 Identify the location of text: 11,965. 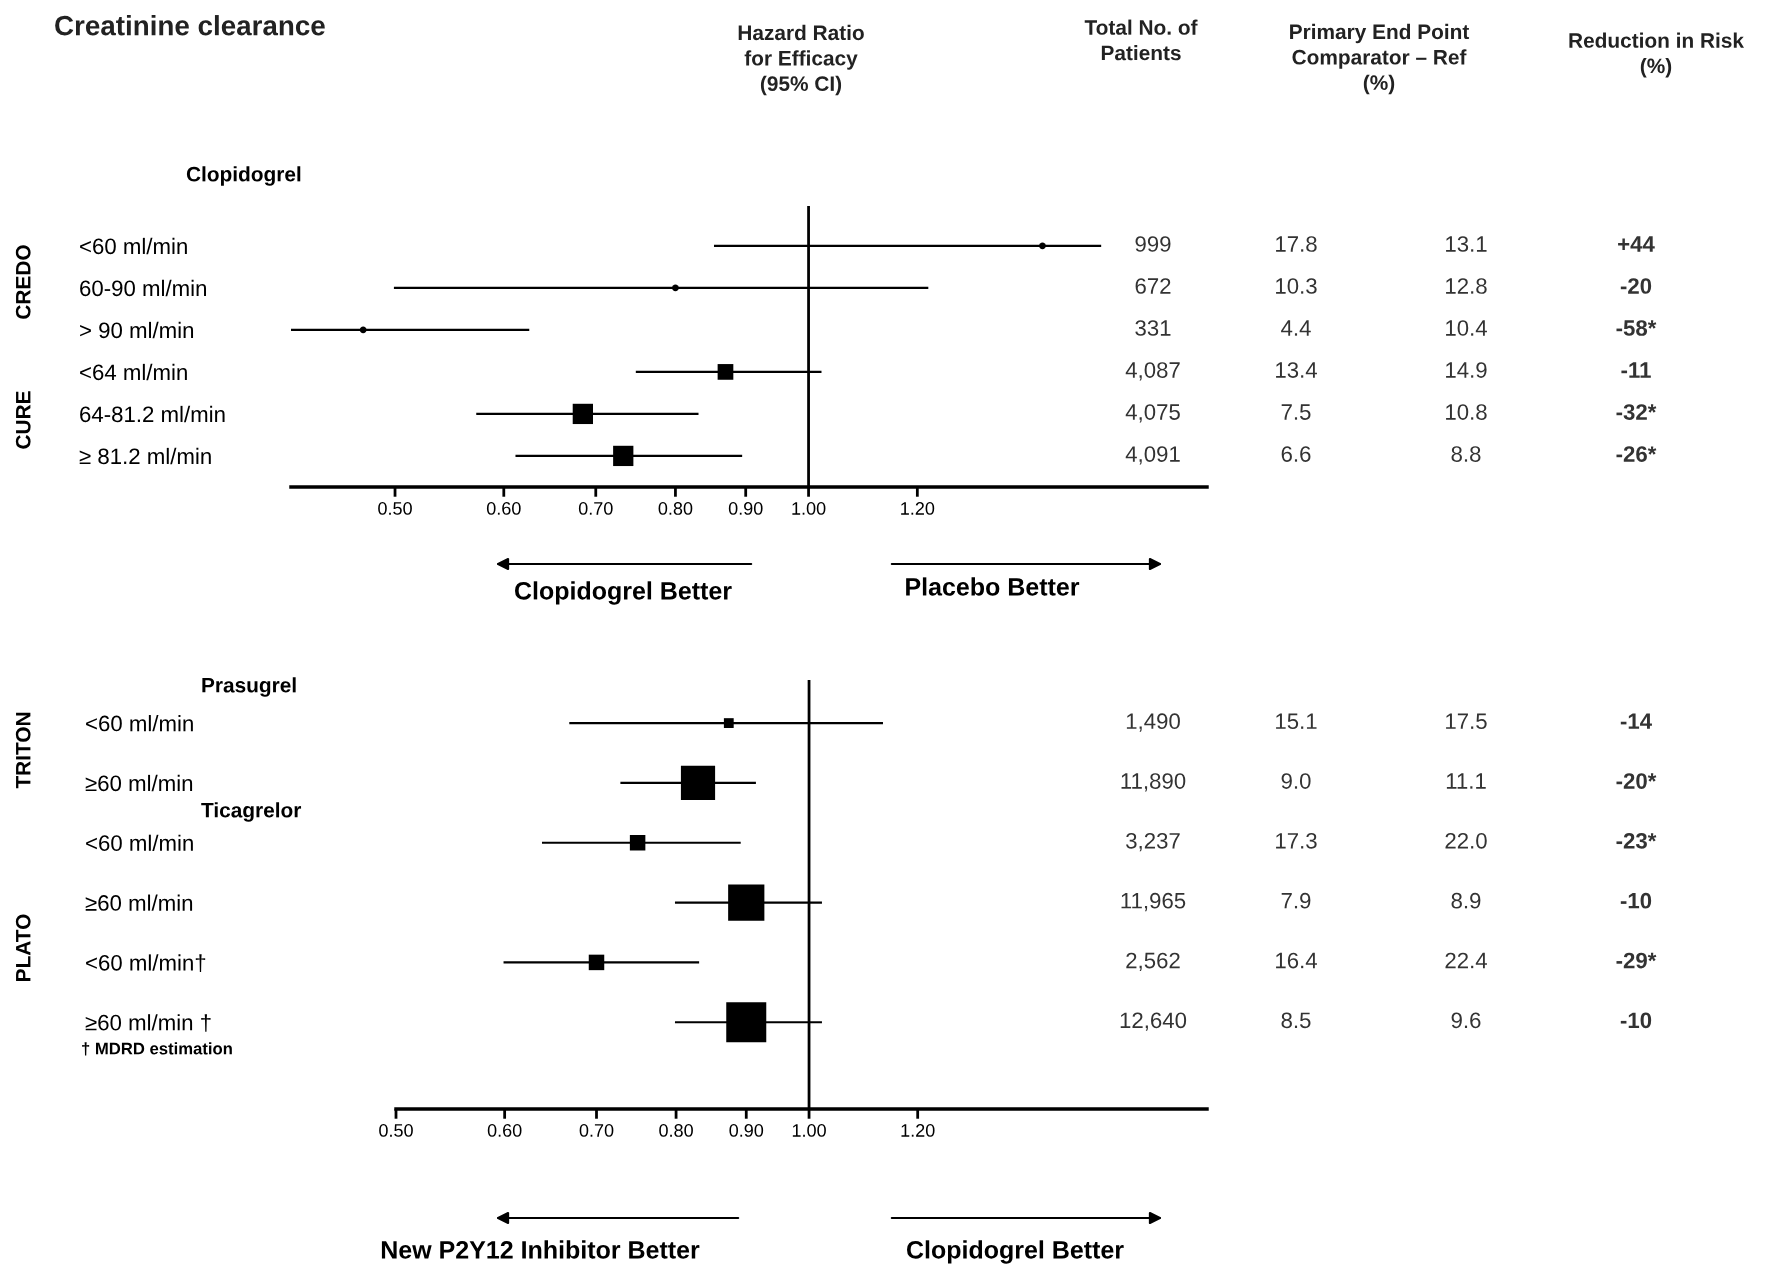
(1153, 902).